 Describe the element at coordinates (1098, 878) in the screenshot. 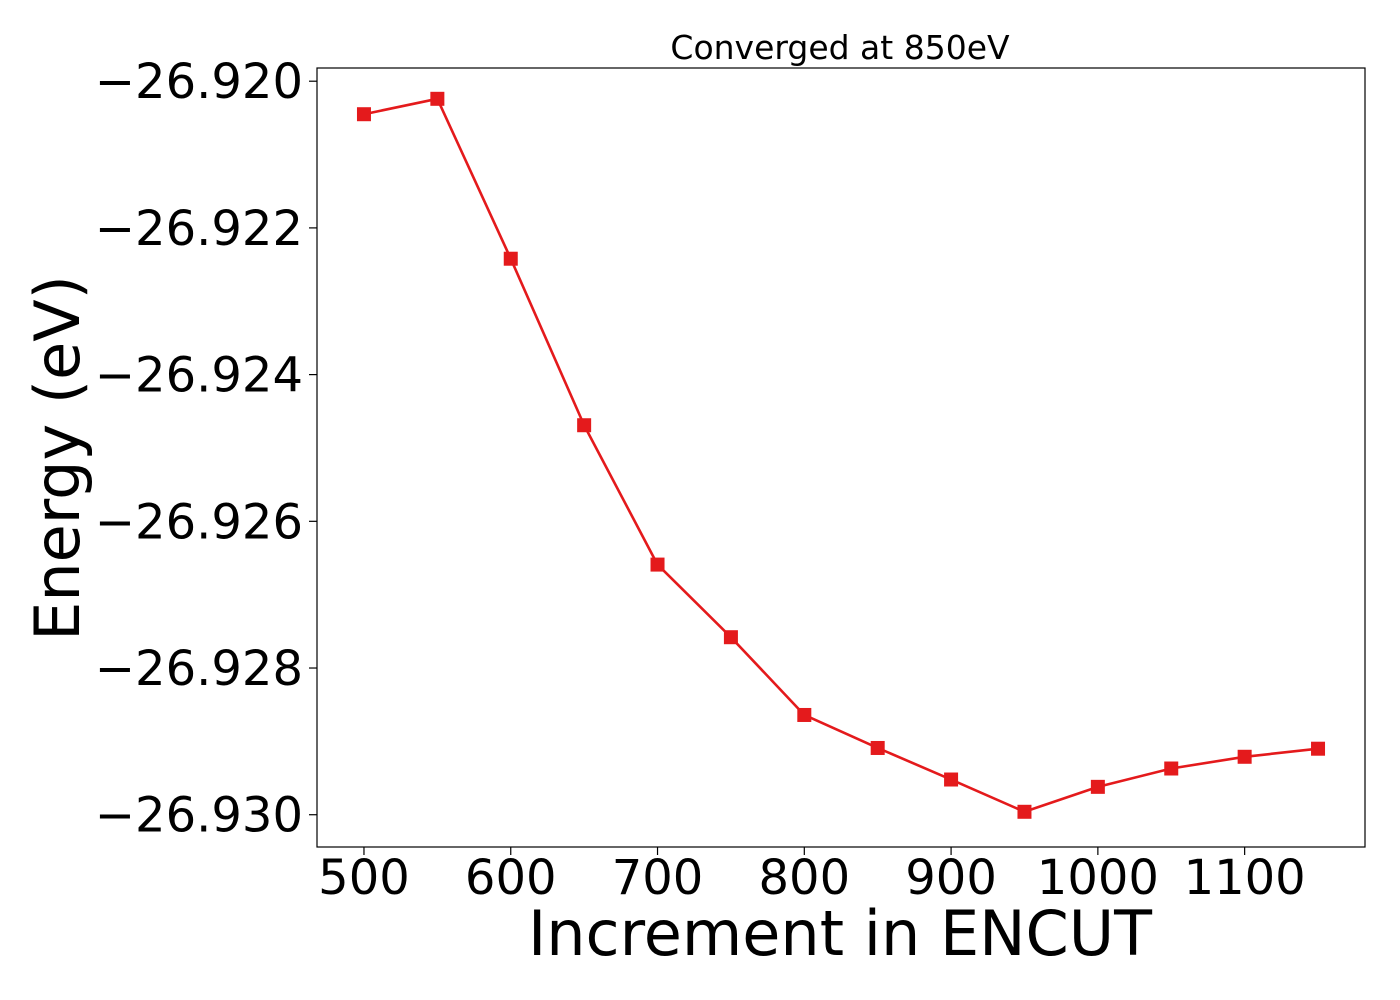

I see `x-tick-label: 1000` at that location.